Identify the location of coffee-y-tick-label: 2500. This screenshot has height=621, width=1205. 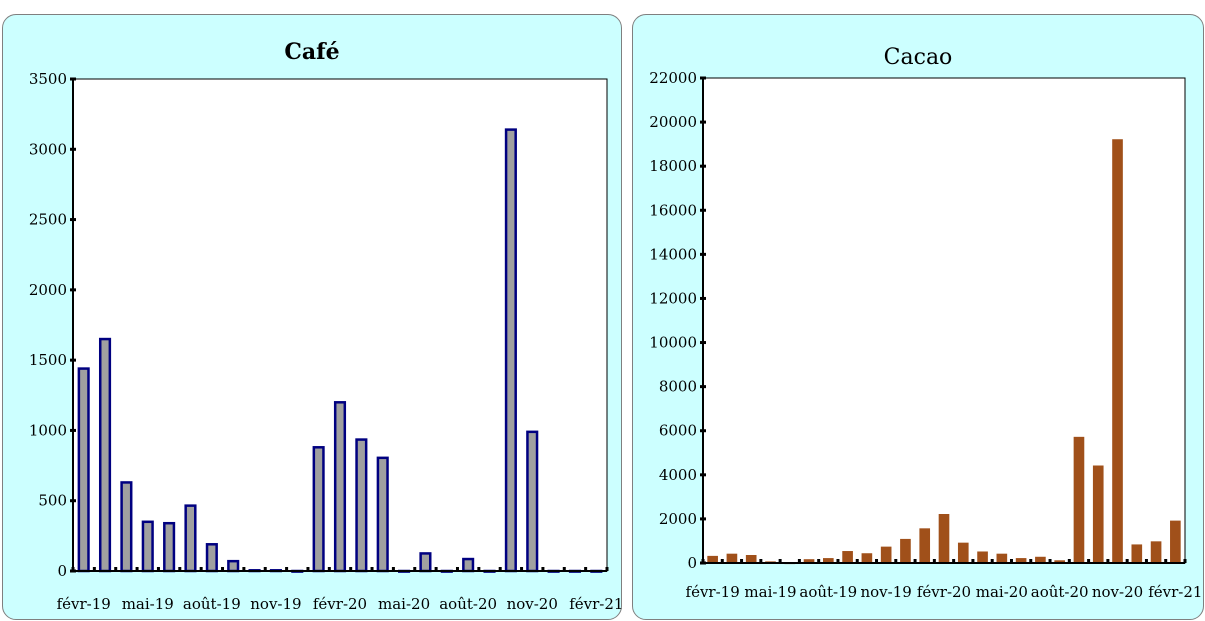
(48, 220).